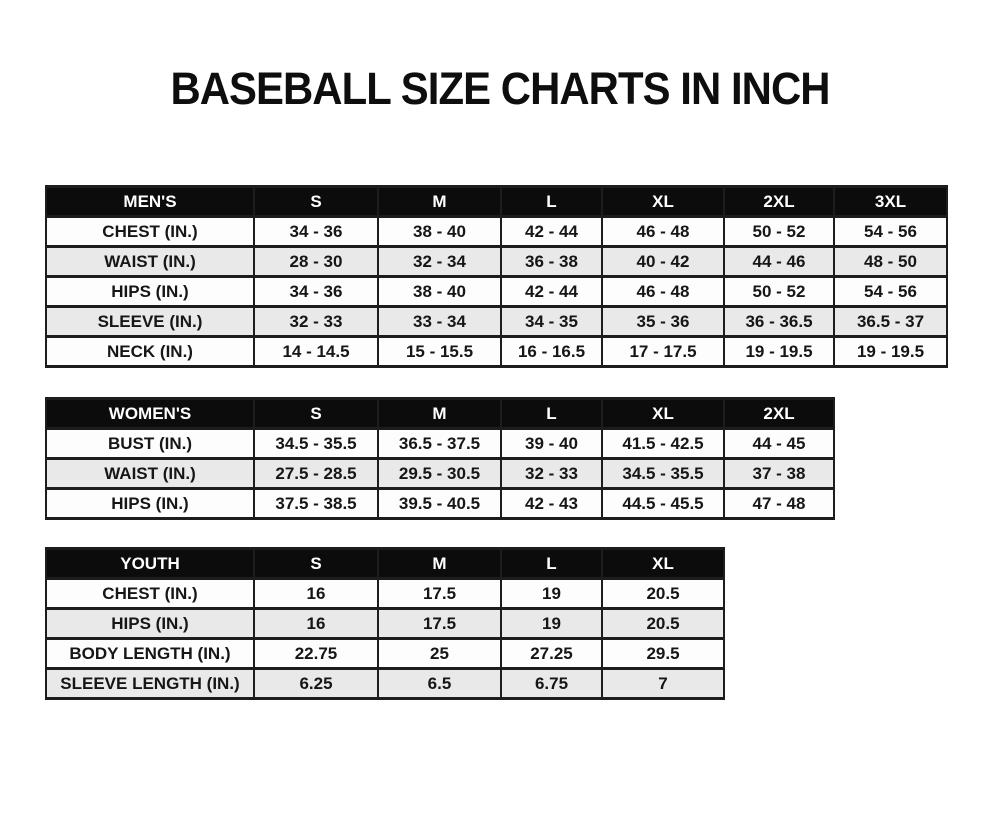  What do you see at coordinates (663, 503) in the screenshot?
I see `size-cell: 44.5 - 45.5` at bounding box center [663, 503].